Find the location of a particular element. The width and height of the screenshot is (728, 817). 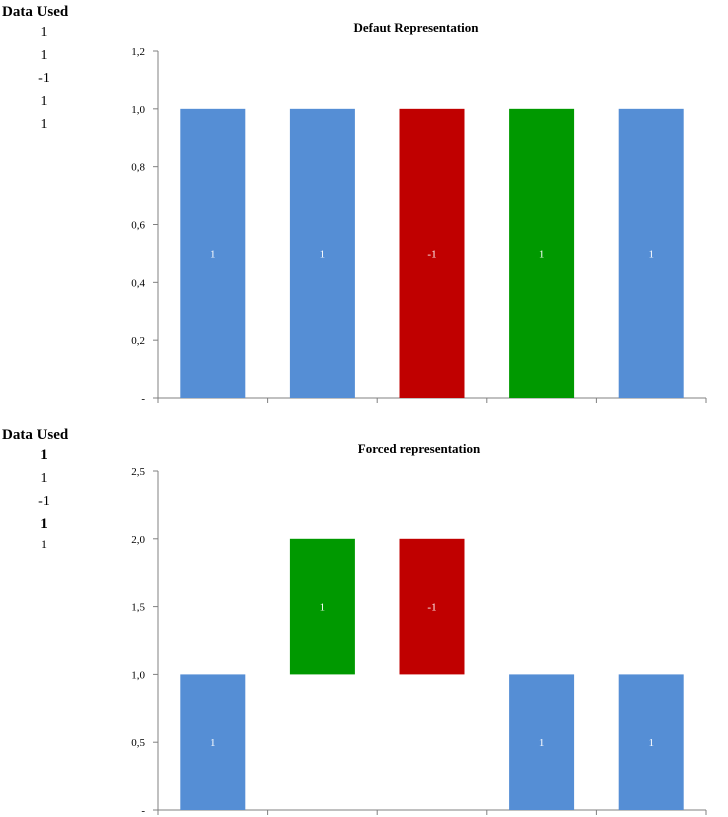

y-tick-label: 2,5 is located at coordinates (138, 472).